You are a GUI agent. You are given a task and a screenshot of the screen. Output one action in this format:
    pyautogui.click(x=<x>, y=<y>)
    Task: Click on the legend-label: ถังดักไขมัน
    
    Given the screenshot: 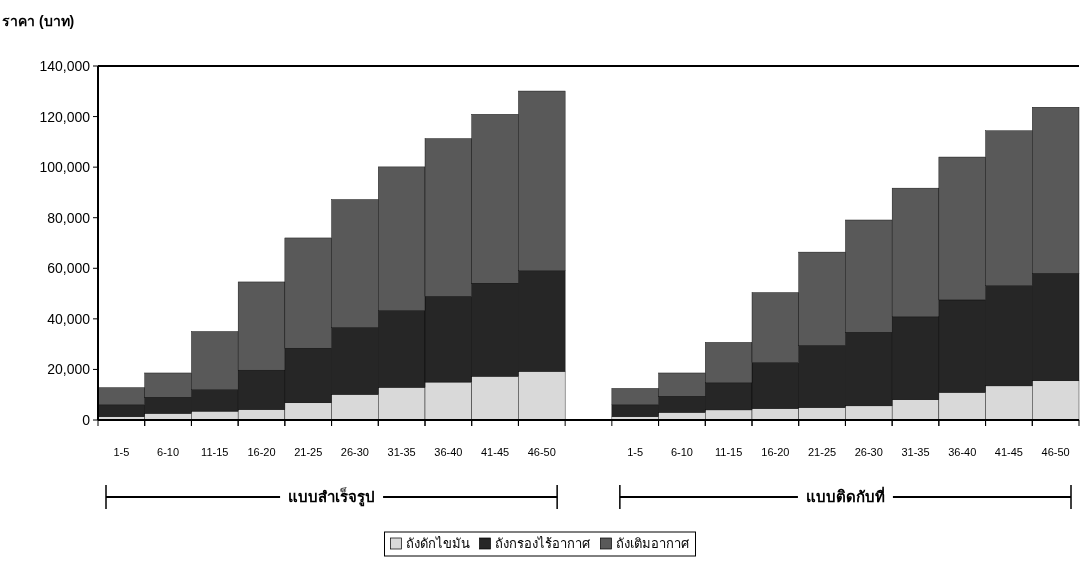 What is the action you would take?
    pyautogui.click(x=437, y=543)
    